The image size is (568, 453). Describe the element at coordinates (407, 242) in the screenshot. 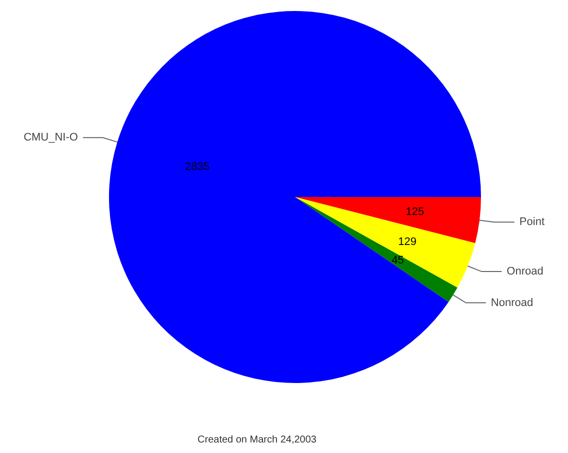

I see `data-label: 129` at that location.